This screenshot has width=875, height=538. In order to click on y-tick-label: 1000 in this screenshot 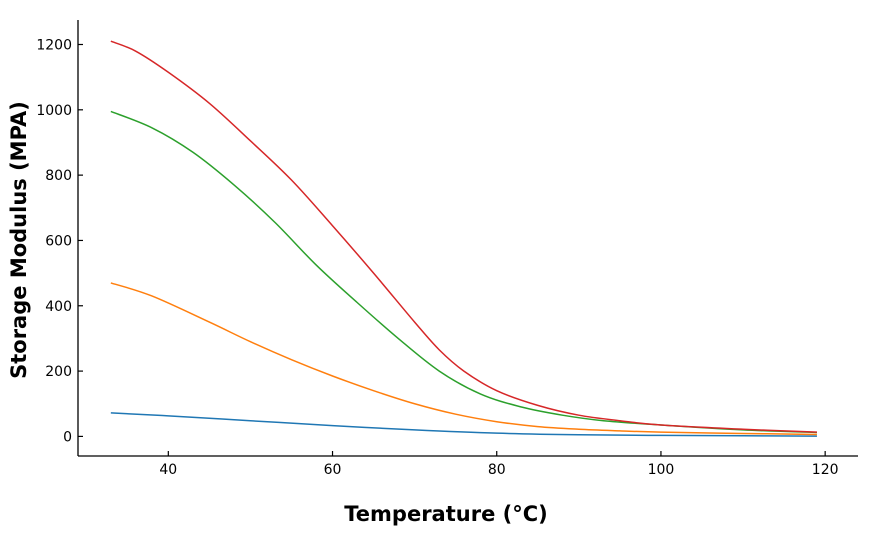, I will do `click(54, 111)`.